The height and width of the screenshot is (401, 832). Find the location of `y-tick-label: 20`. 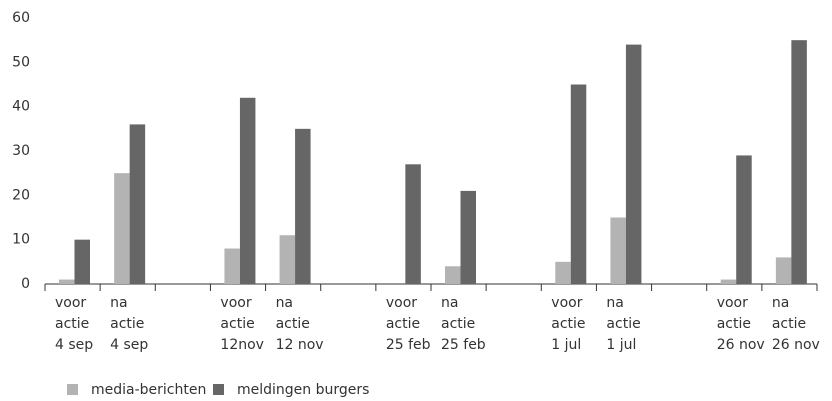

y-tick-label: 20 is located at coordinates (21, 195).